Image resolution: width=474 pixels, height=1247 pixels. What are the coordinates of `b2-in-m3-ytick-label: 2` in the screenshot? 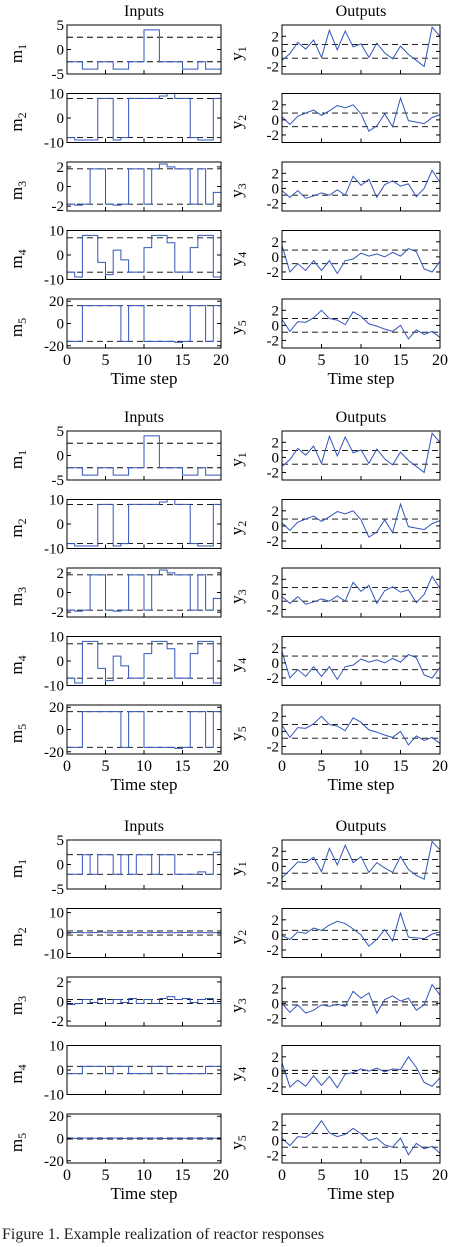 It's located at (61, 574).